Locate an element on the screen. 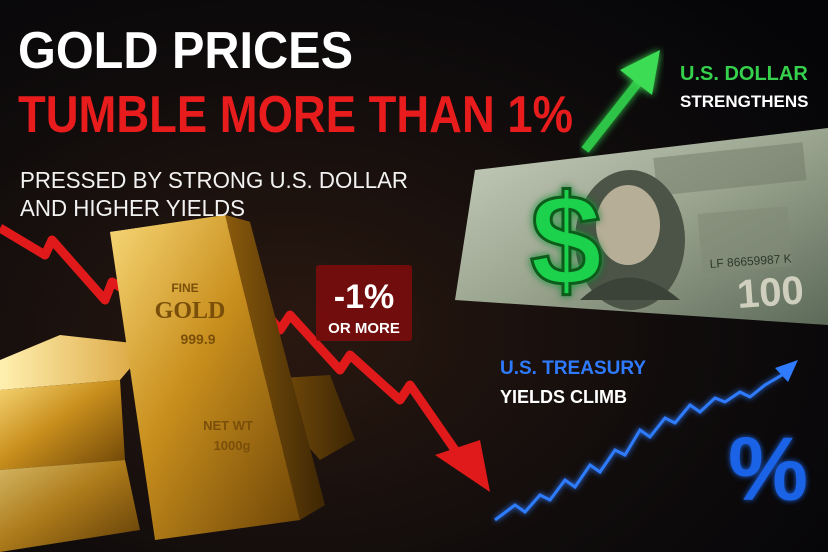  treasury-caption: YIELDS CLIMB is located at coordinates (563, 397).